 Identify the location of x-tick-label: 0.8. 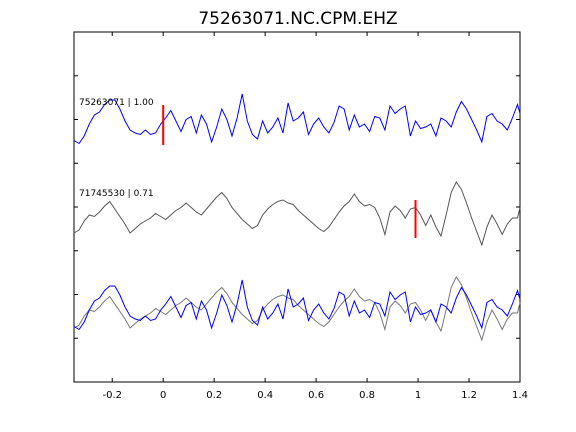
(367, 395).